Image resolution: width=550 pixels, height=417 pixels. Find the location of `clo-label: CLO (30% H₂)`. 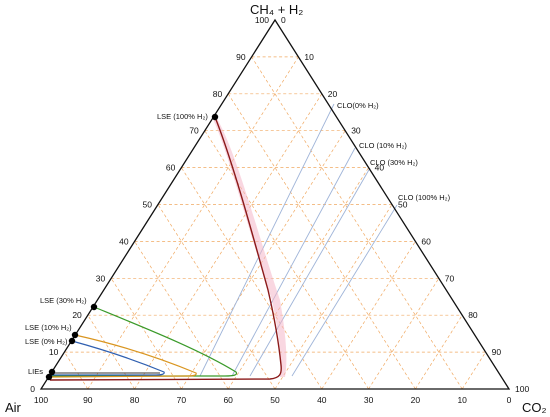

clo-label: CLO (30% H₂) is located at coordinates (394, 162).